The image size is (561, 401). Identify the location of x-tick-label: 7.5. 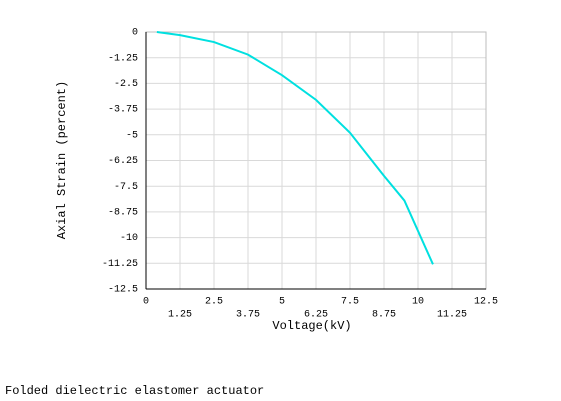
(350, 302).